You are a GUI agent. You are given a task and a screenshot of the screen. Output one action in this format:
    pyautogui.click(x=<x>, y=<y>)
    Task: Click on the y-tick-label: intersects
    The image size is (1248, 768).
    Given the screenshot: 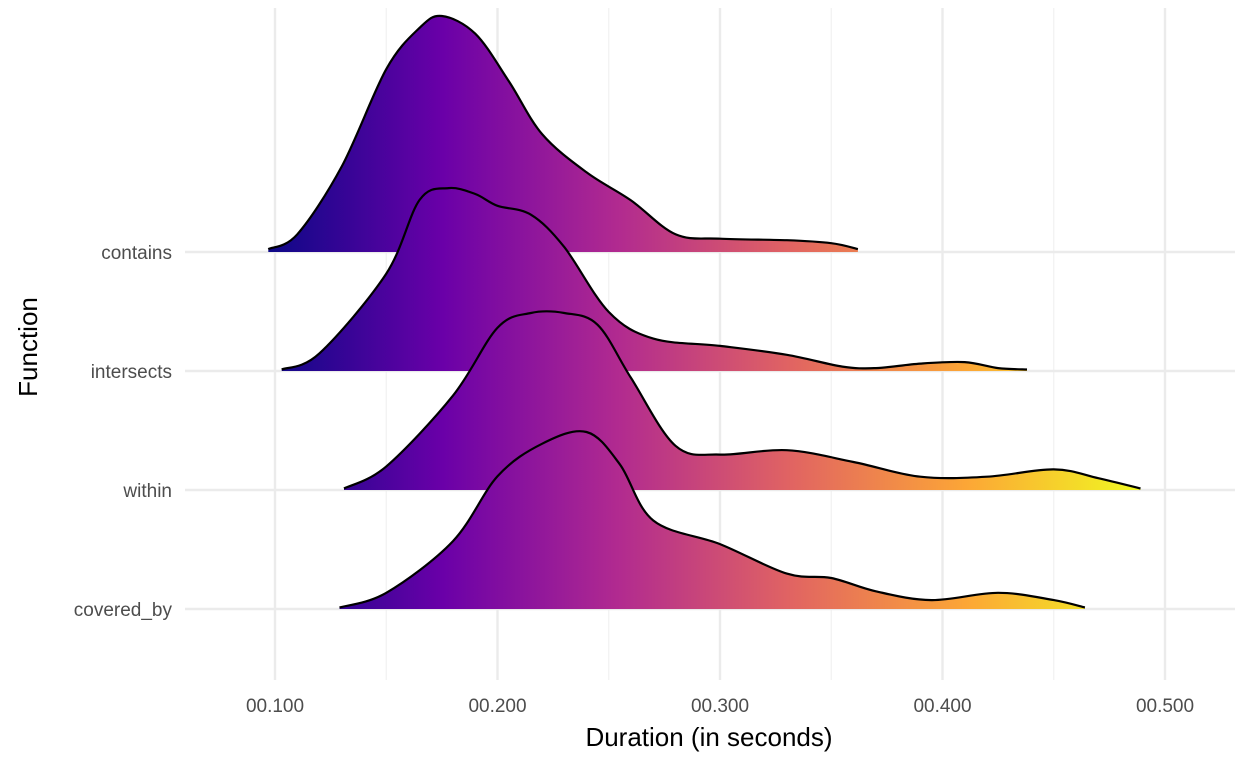 What is the action you would take?
    pyautogui.click(x=131, y=372)
    